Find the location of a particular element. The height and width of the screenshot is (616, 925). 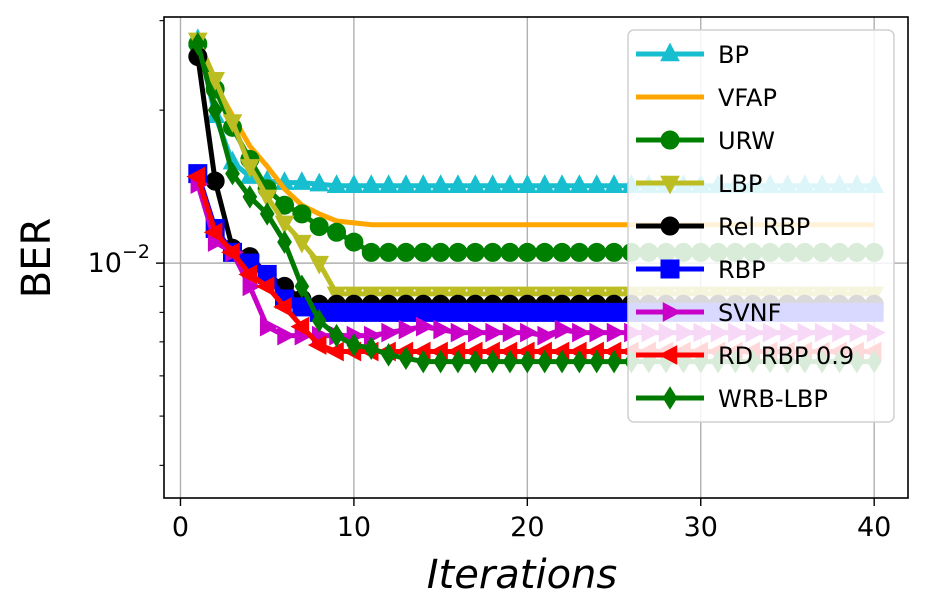

y-tick-label: 10−2 is located at coordinates (119, 260).